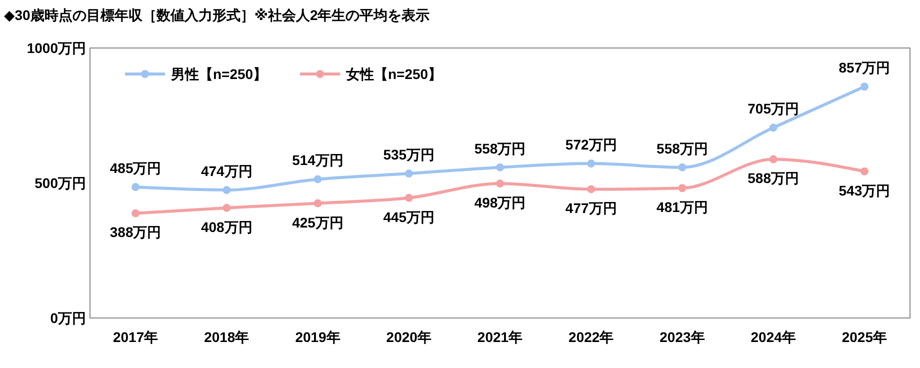 This screenshot has width=920, height=368. Describe the element at coordinates (219, 74) in the screenshot. I see `legend-label: 男性【n=250】` at that location.